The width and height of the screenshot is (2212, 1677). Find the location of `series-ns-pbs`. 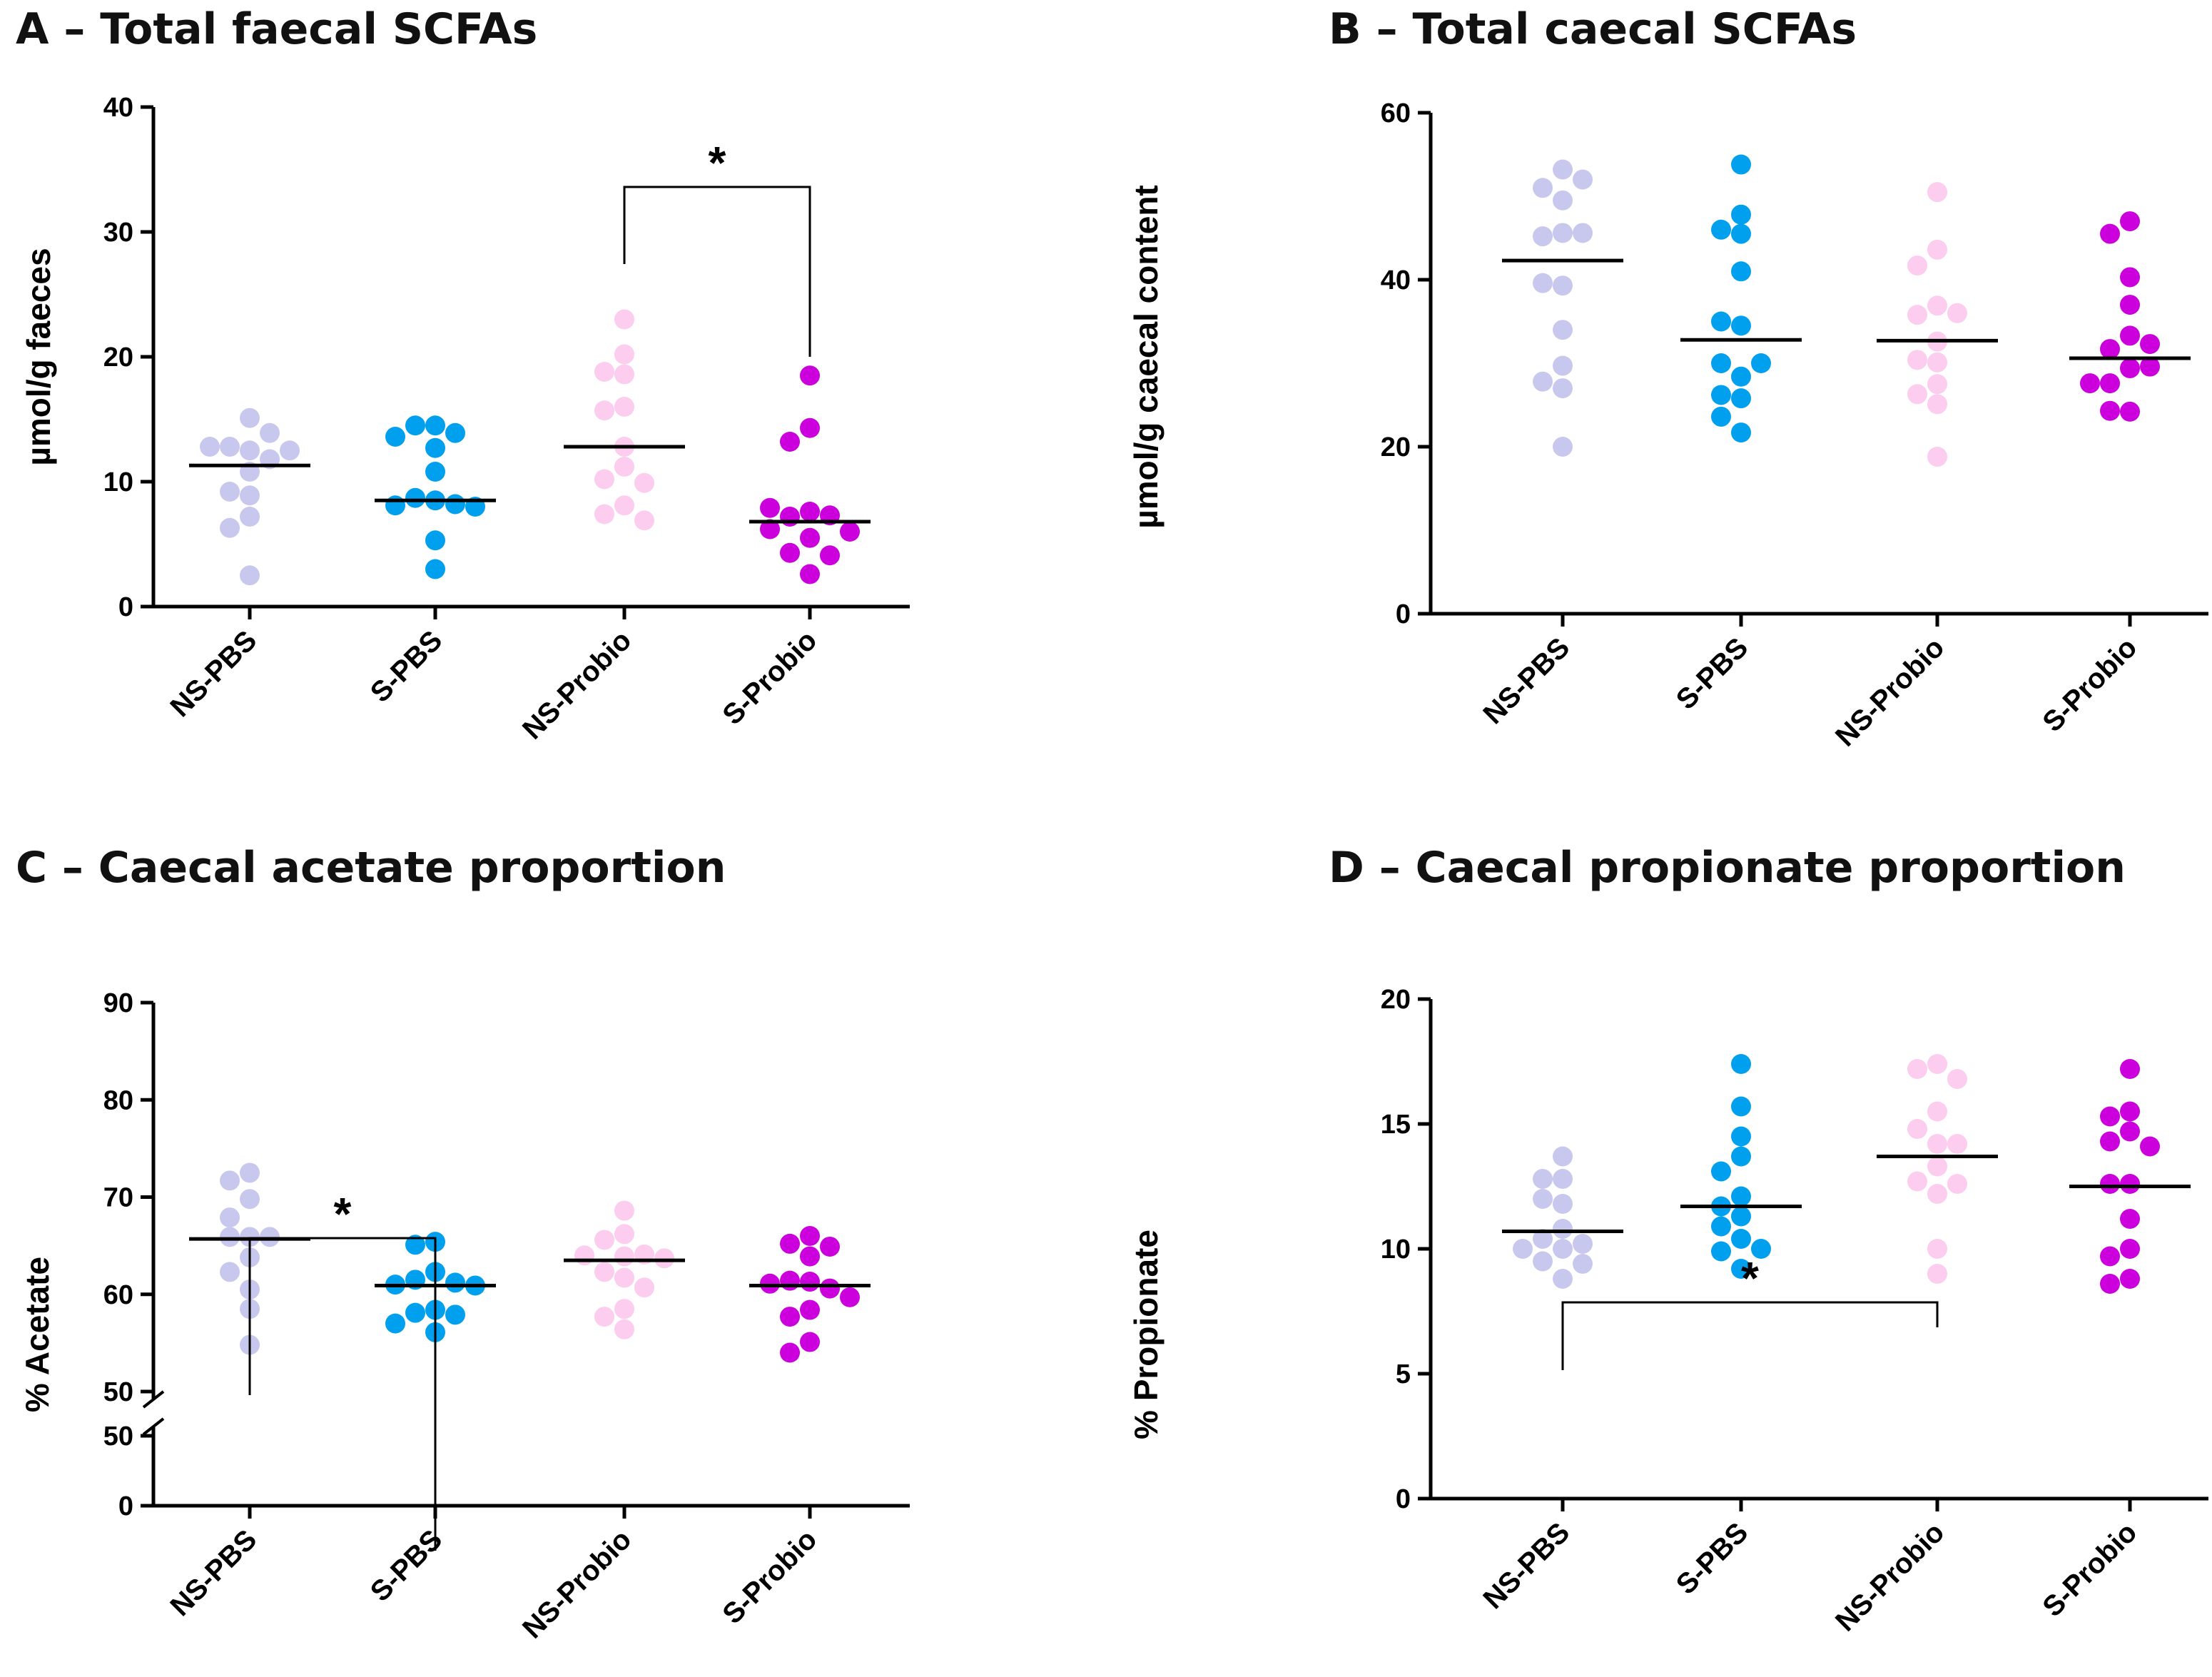

series-ns-pbs is located at coordinates (1553, 1217).